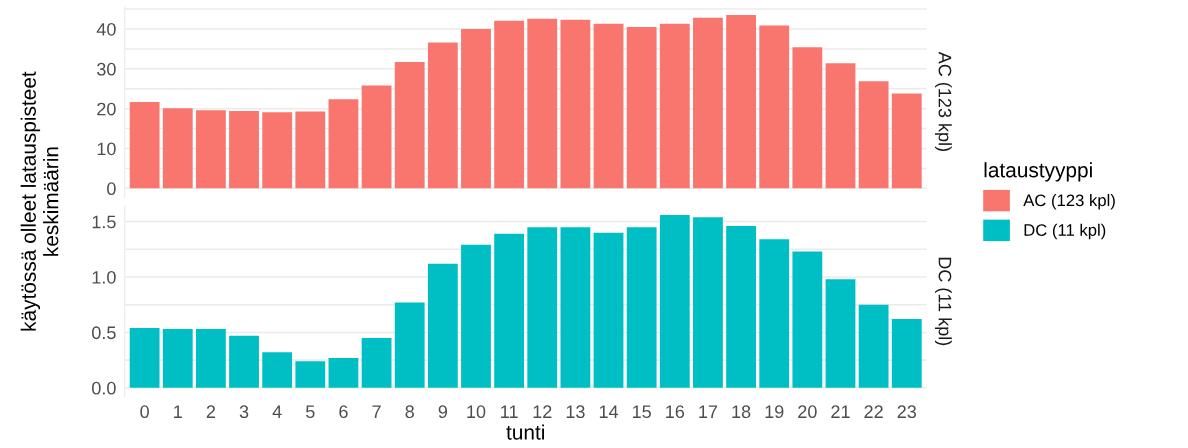 This screenshot has width=1188, height=448. Describe the element at coordinates (1038, 172) in the screenshot. I see `legend-title: lataustyyppi` at that location.